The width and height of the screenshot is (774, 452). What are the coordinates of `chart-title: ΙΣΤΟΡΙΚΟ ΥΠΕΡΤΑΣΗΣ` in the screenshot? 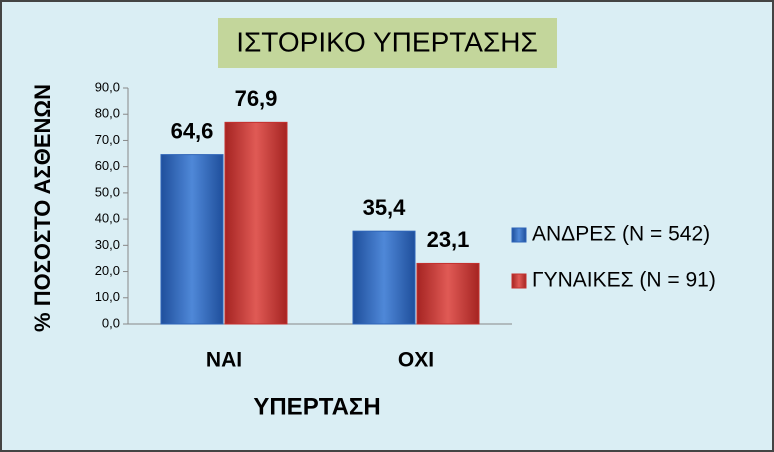 It's located at (387, 41).